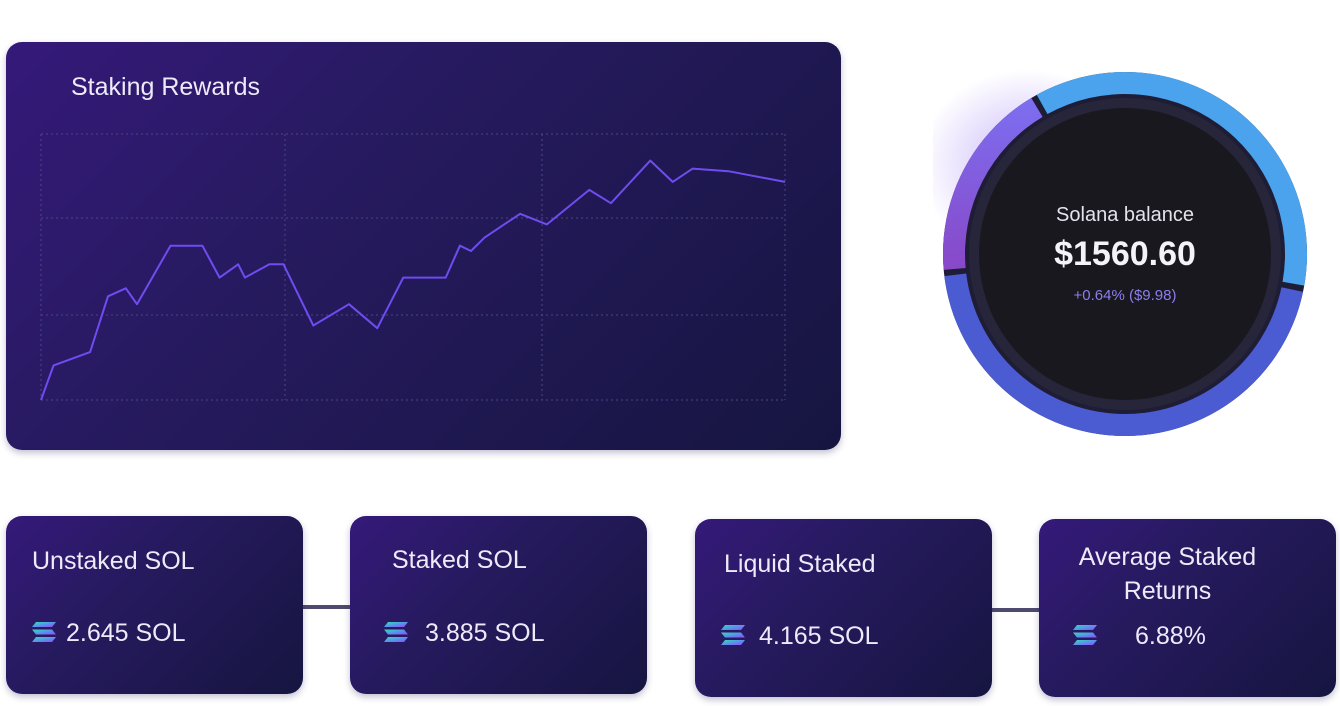 Image resolution: width=1340 pixels, height=706 pixels. I want to click on balance-panel: Solana balance $1560.60 +0.64% ($9.98), so click(1125, 255).